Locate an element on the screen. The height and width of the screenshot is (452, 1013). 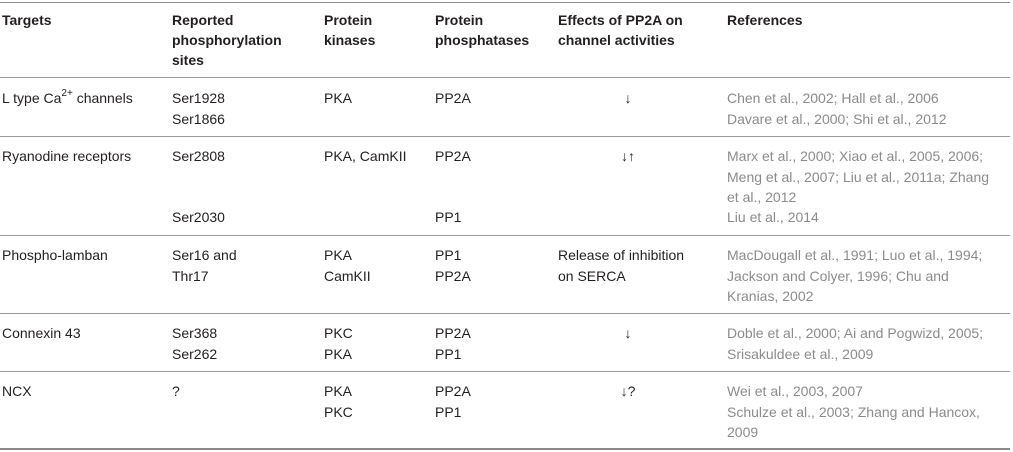
row-cx43-phosphatases: PP2A PP1 is located at coordinates (453, 343).